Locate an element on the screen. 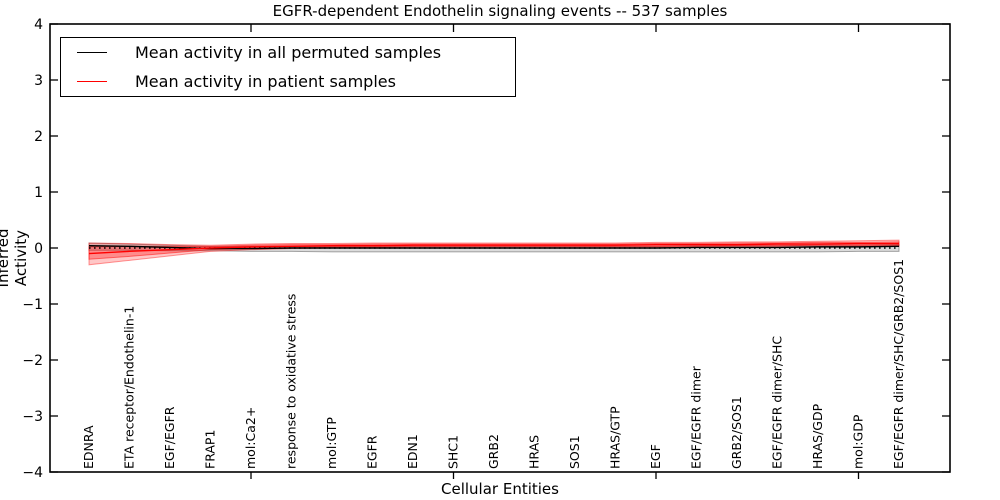 Image resolution: width=1000 pixels, height=500 pixels. legend-item-permuted: Mean activity in all permuted samples is located at coordinates (288, 53).